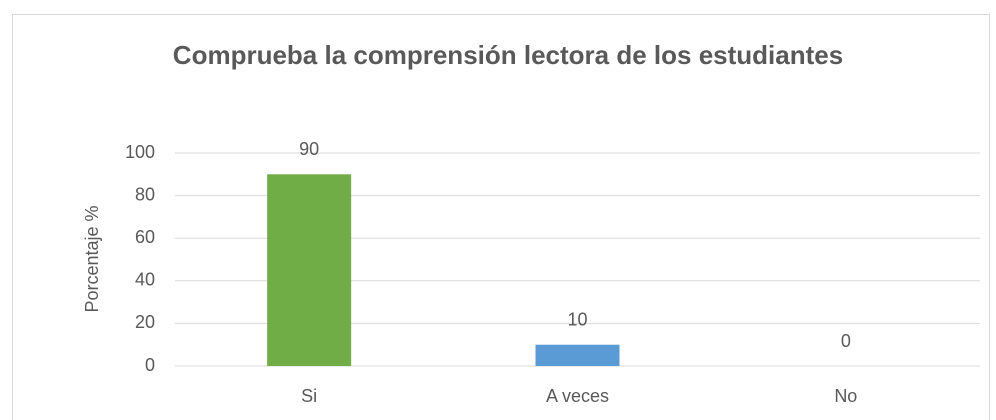  Describe the element at coordinates (145, 237) in the screenshot. I see `y-tick-label: 60` at that location.